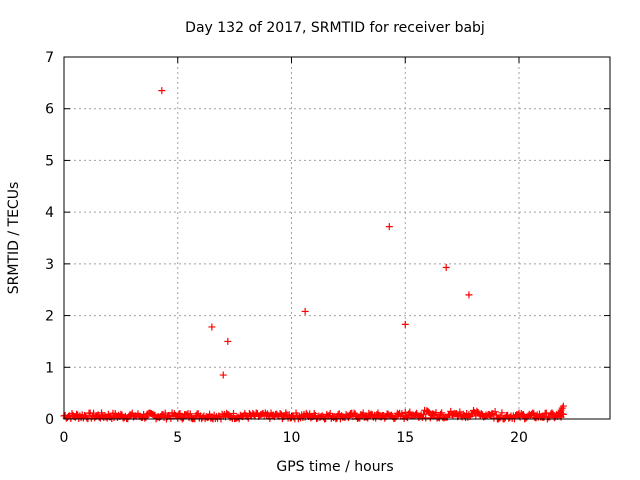  I want to click on x-tick-label: 5, so click(177, 438).